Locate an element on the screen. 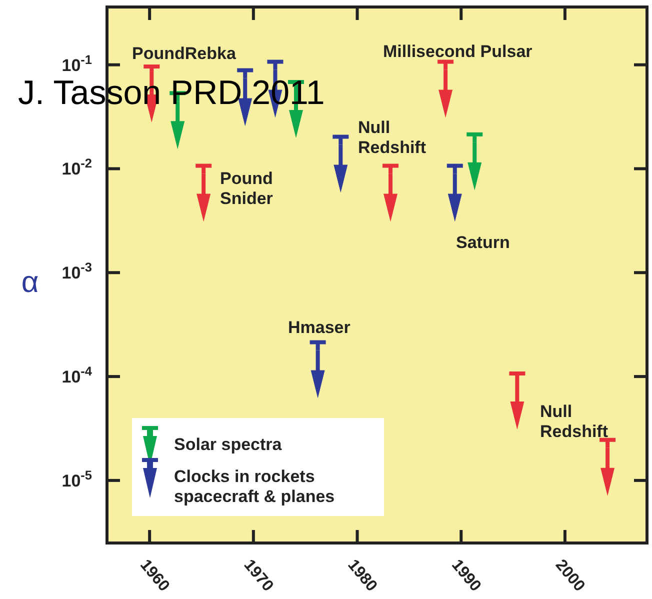 The image size is (652, 599). legend-label: Clocks in rockets spacecraft & planes is located at coordinates (254, 486).